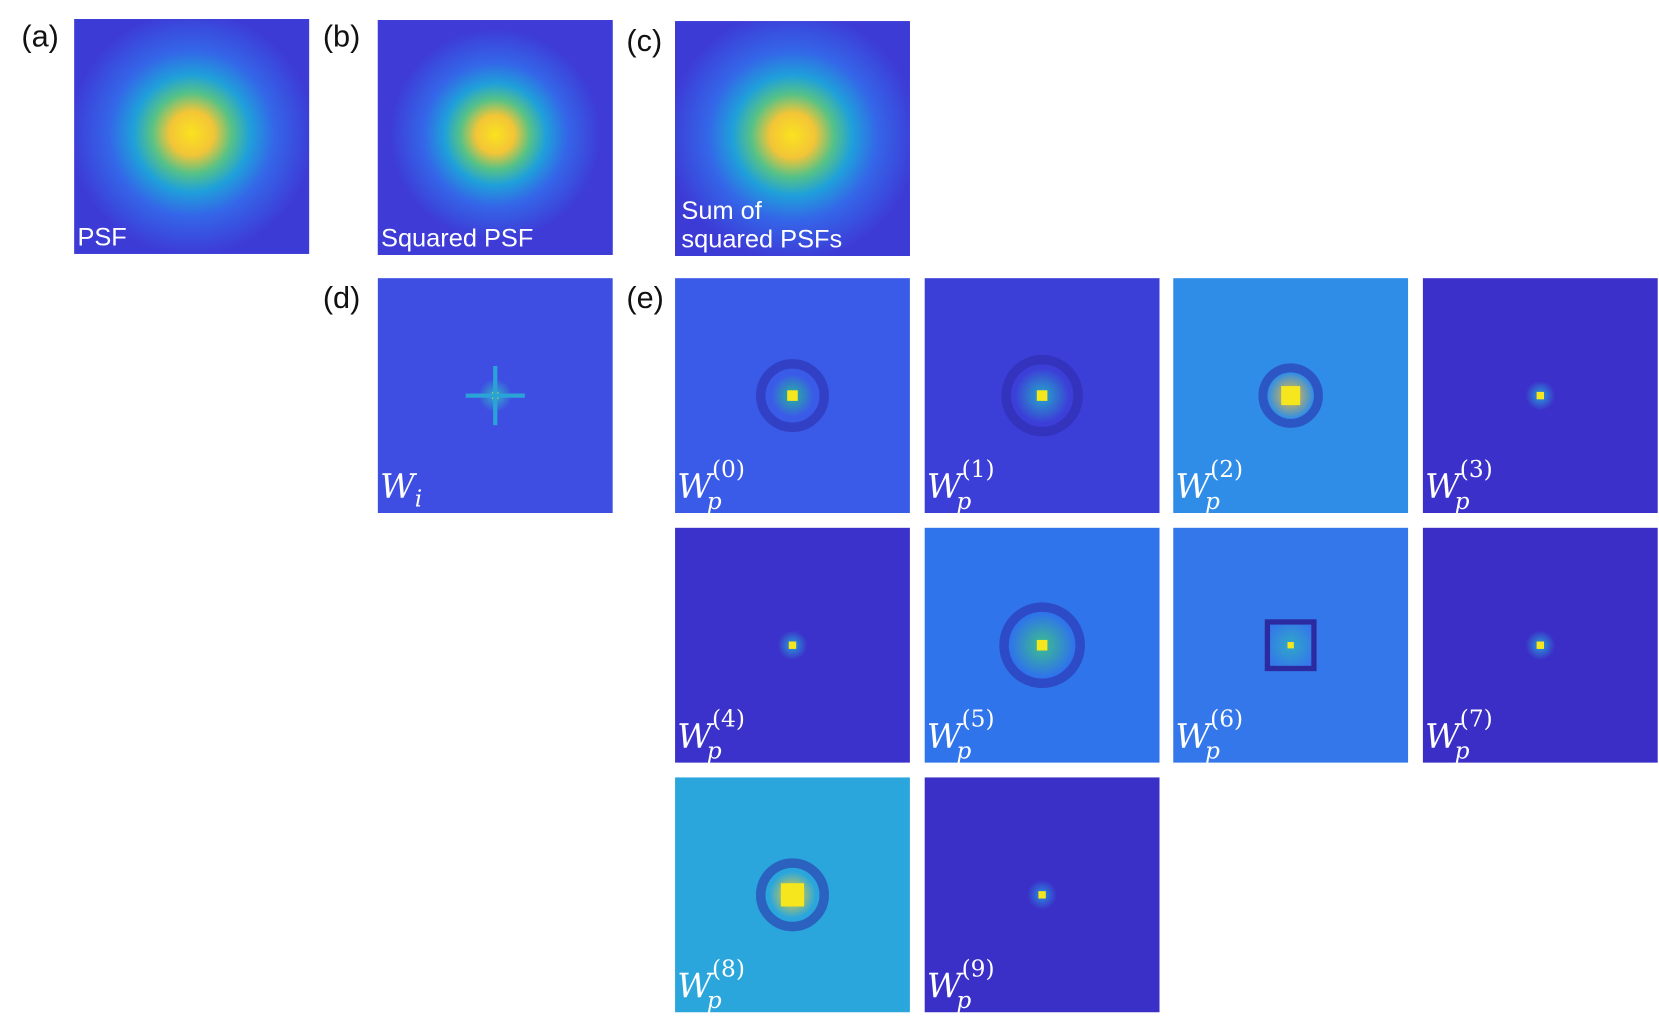 The image size is (1659, 1026). Describe the element at coordinates (418, 499) in the screenshot. I see `math-sub: i` at that location.